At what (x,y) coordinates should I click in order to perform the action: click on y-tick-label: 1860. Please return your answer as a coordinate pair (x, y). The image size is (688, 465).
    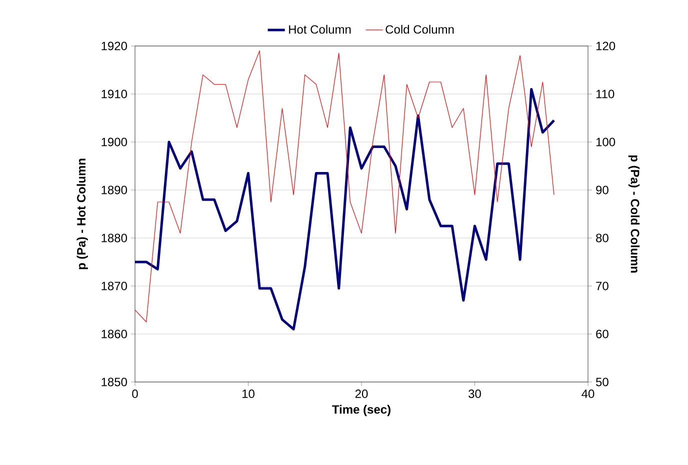
    Looking at the image, I should click on (114, 334).